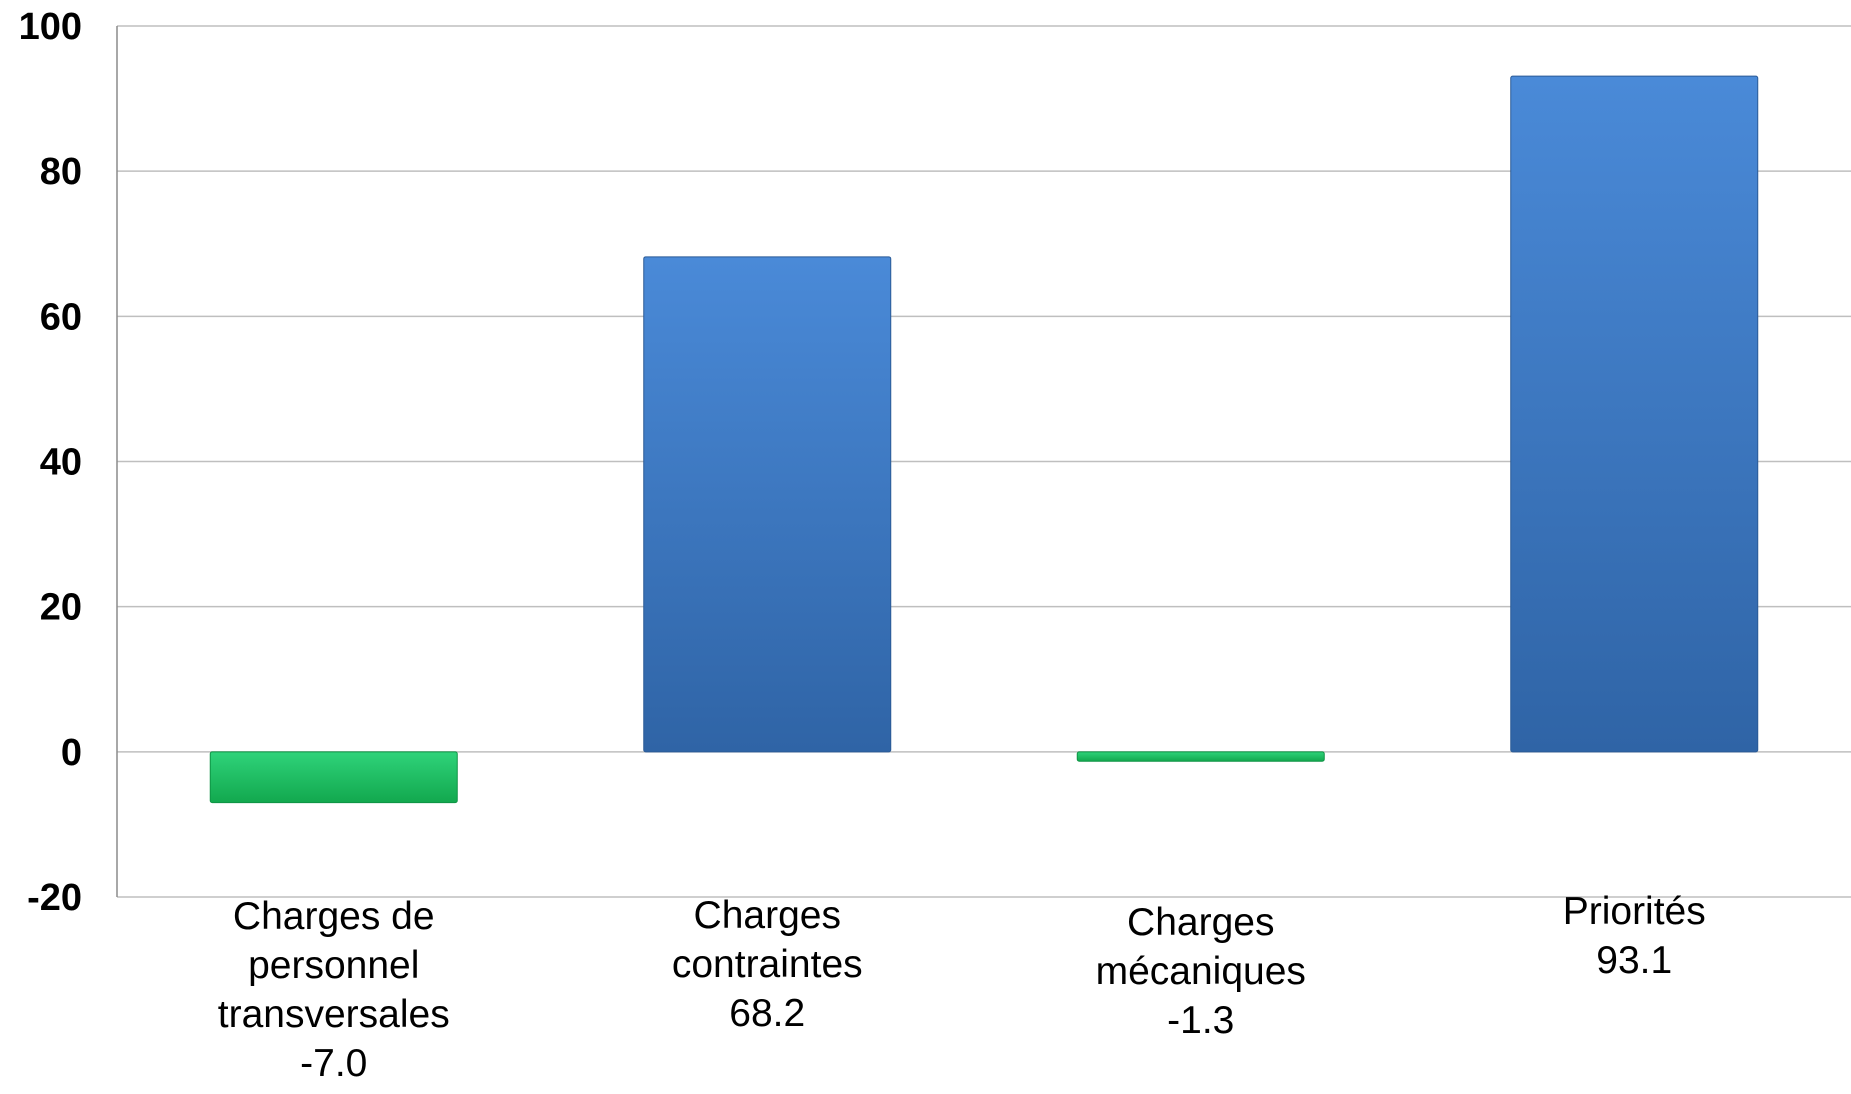 The image size is (1851, 1094). I want to click on category-label: Priorités 93.1, so click(1634, 936).